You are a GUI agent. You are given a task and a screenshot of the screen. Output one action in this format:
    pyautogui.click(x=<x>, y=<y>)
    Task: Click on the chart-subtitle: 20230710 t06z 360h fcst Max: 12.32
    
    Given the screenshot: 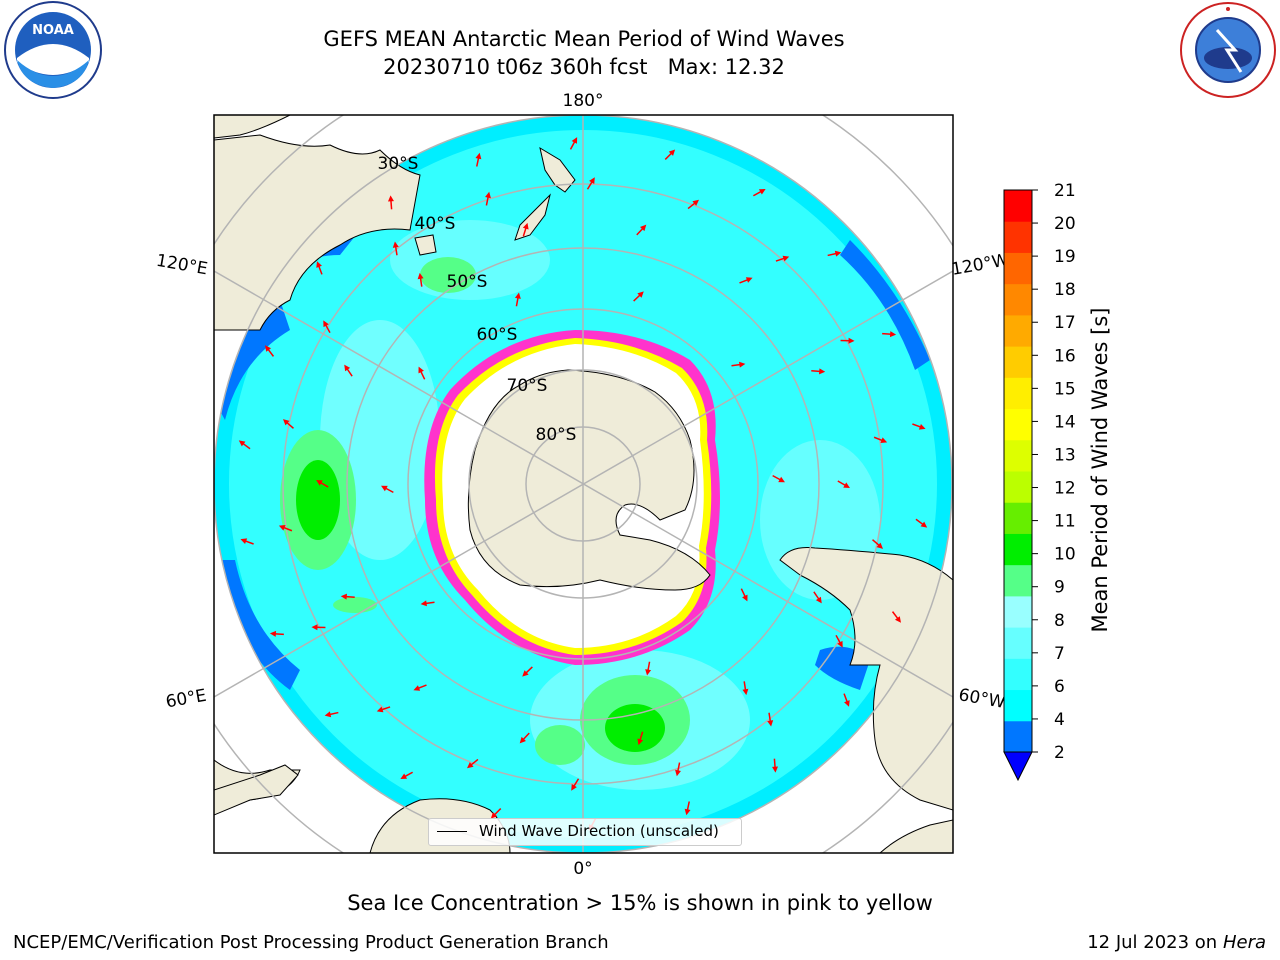 What is the action you would take?
    pyautogui.click(x=584, y=67)
    